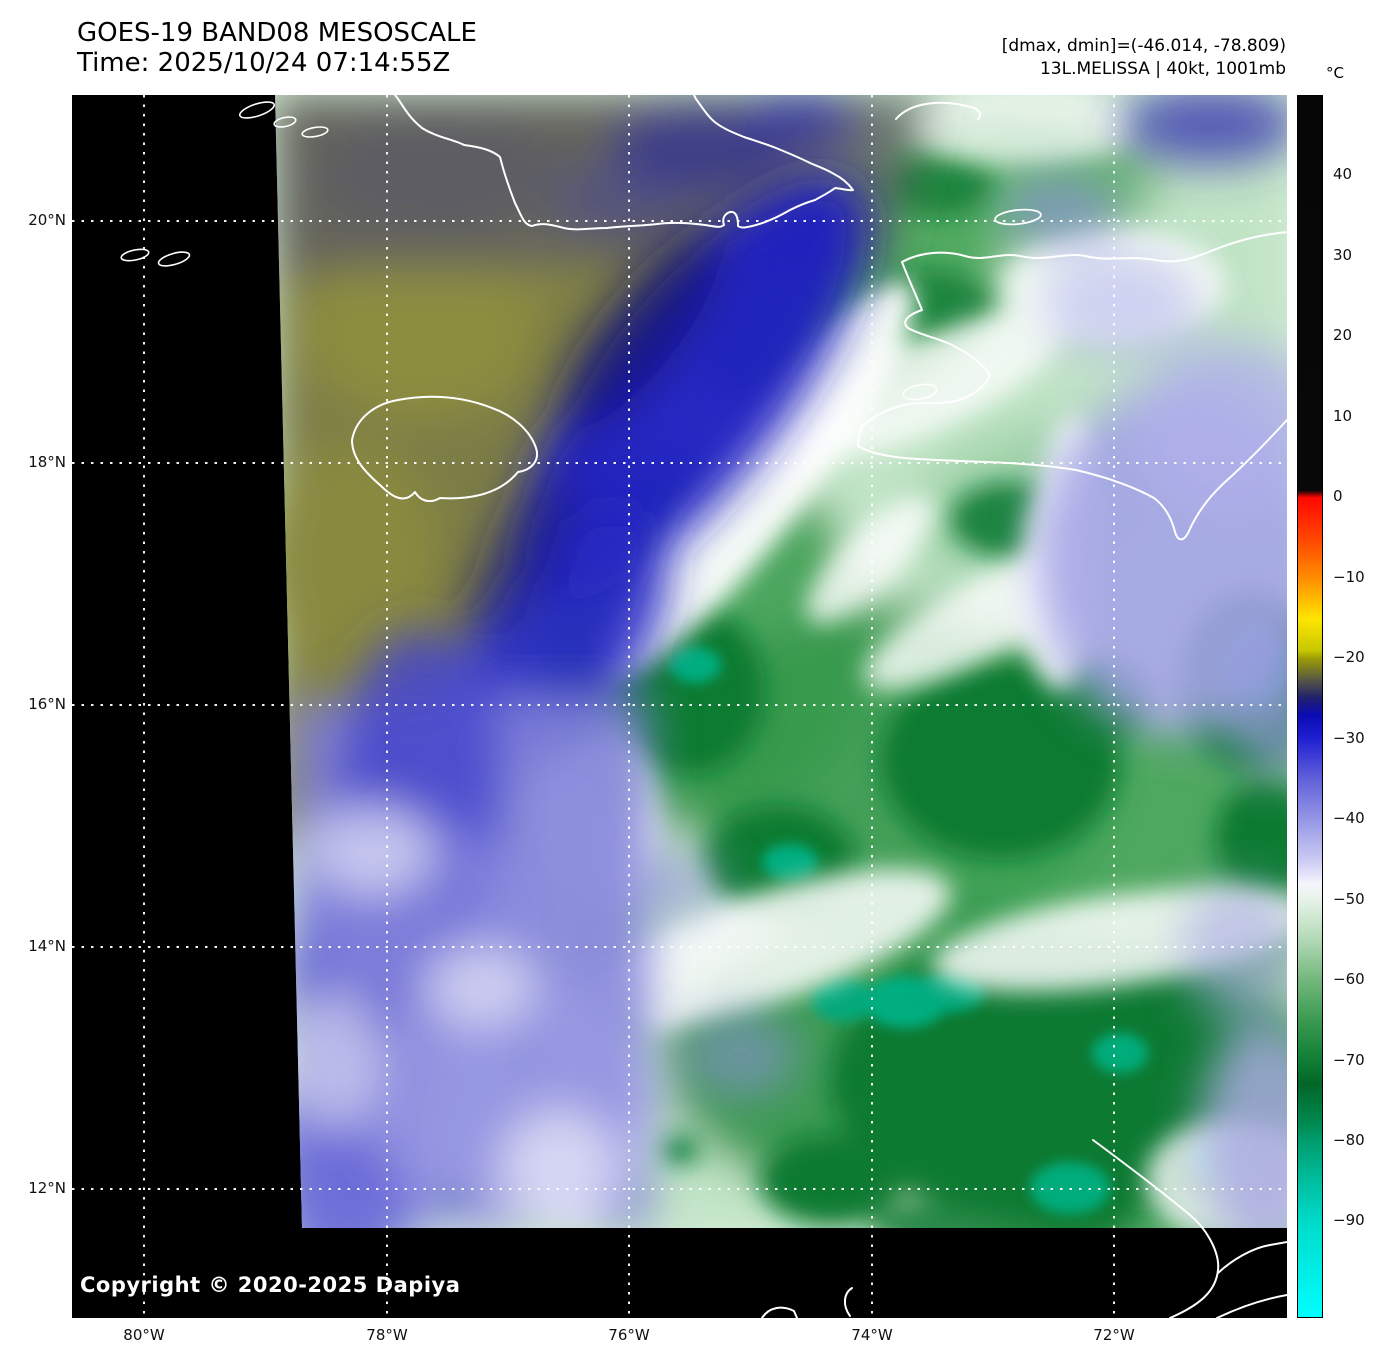 The image size is (1390, 1359). I want to click on coastline-jamaica, so click(444, 449).